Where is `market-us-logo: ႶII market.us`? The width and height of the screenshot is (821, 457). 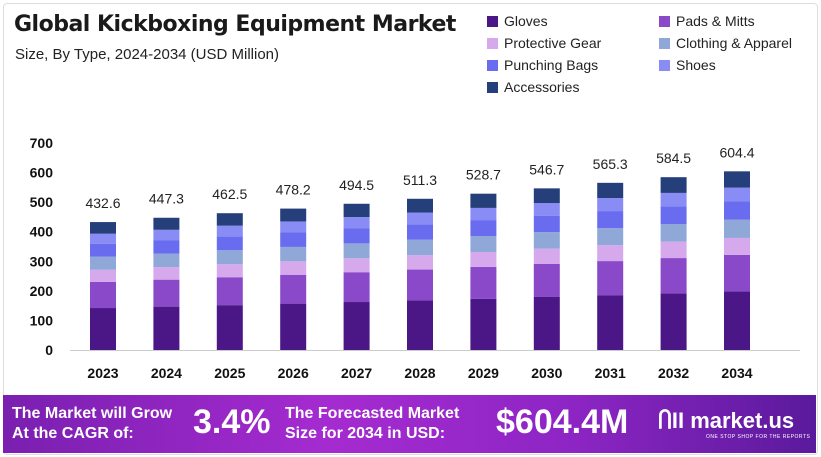 market-us-logo: ႶII market.us is located at coordinates (726, 420).